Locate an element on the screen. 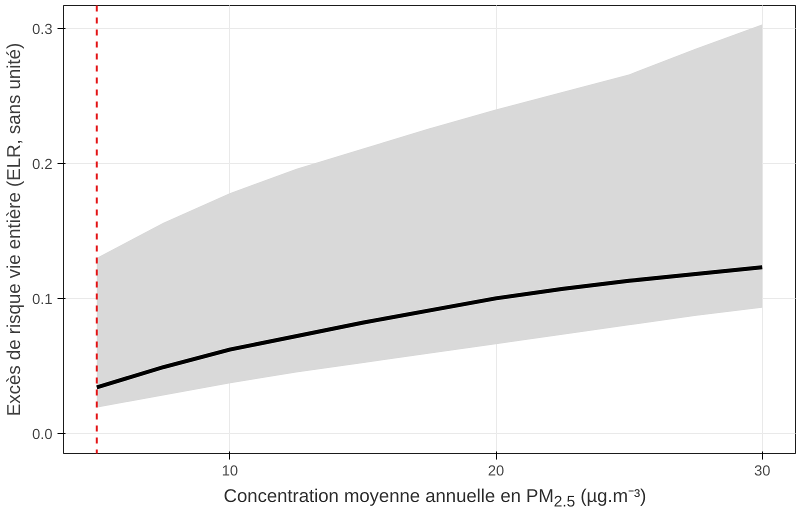 Image resolution: width=802 pixels, height=520 pixels. y-tick-label: 0.0 is located at coordinates (42, 434).